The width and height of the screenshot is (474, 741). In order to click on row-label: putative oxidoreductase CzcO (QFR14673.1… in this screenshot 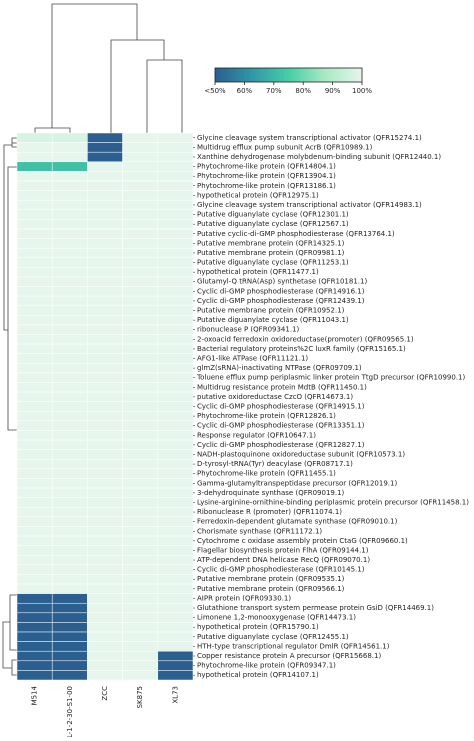, I will do `click(275, 397)`.